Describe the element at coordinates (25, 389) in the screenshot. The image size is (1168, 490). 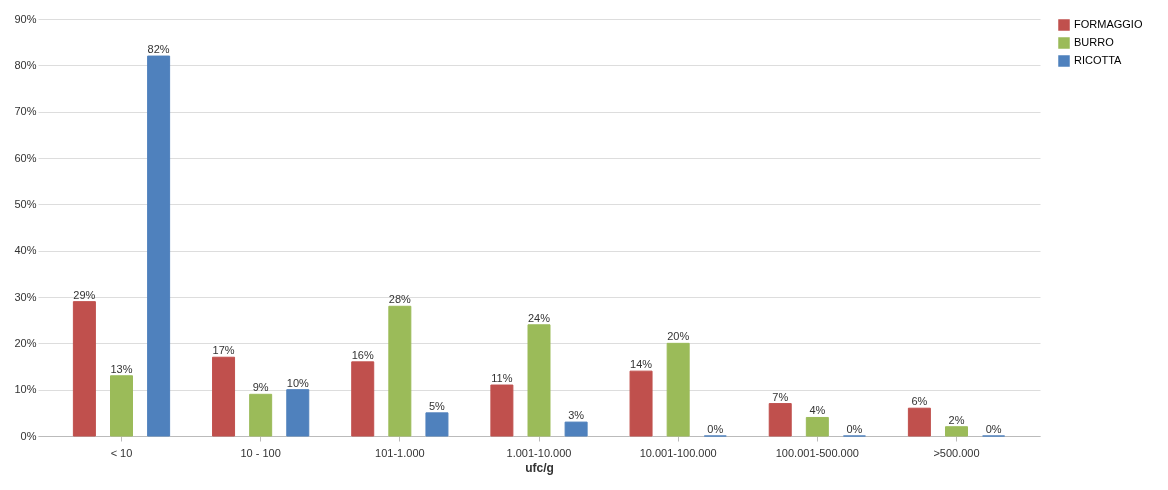
I see `y-tick-label: 10%` at that location.